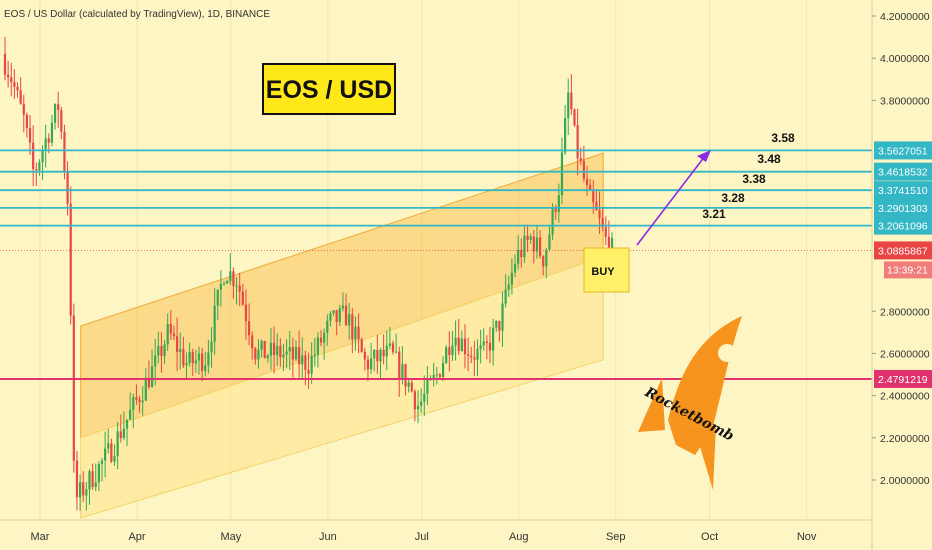 Image resolution: width=932 pixels, height=550 pixels. I want to click on current-price-box, so click(903, 250).